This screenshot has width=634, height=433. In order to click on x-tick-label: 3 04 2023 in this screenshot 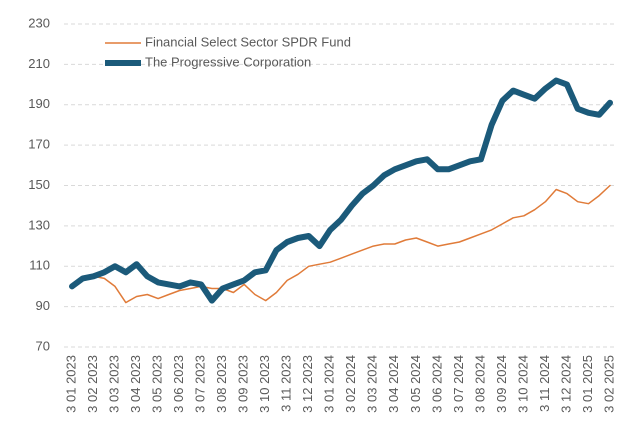, I will do `click(135, 384)`.